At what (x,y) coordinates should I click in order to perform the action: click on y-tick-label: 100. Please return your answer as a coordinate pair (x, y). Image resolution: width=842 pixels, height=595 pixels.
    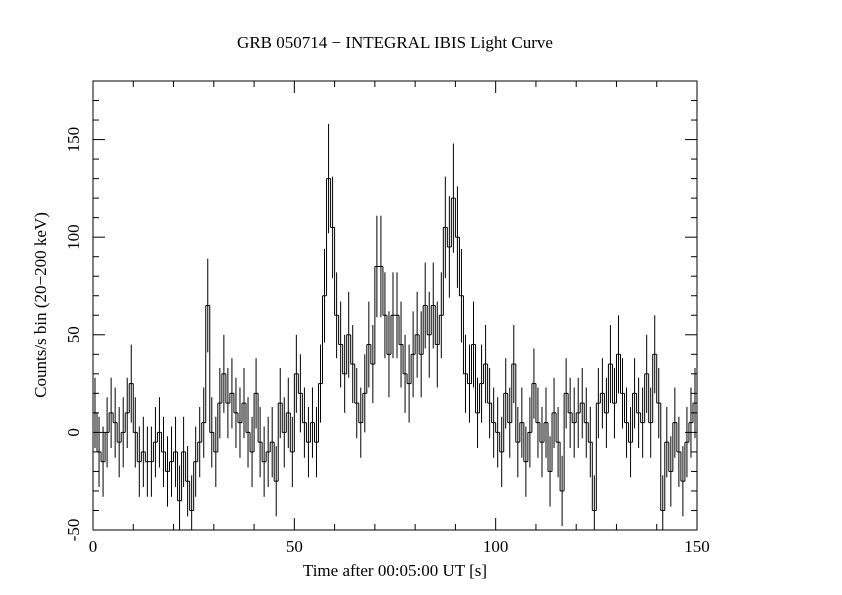
    Looking at the image, I should click on (73, 237).